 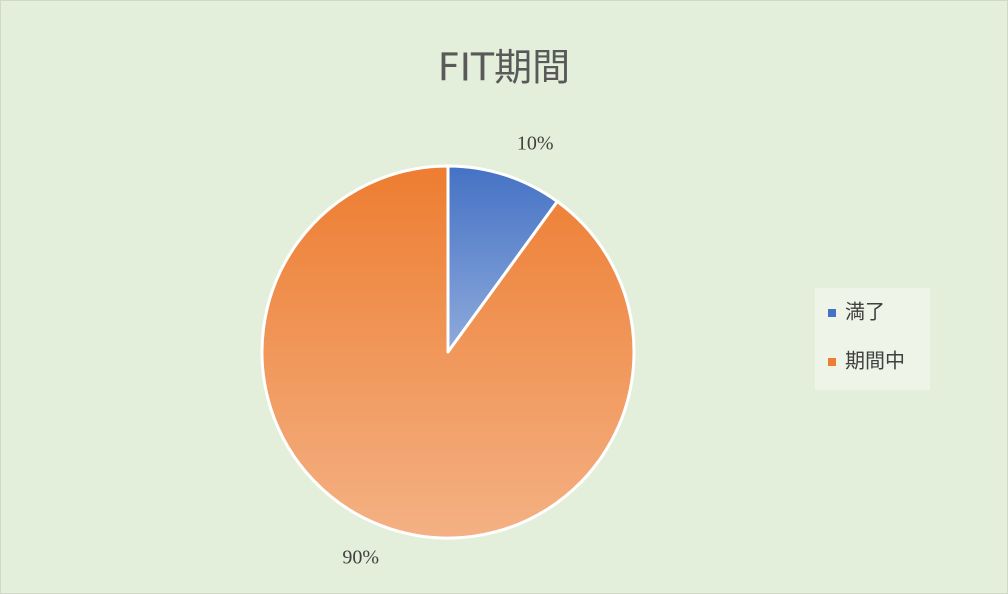 I want to click on legend-label: 満了, so click(x=865, y=312).